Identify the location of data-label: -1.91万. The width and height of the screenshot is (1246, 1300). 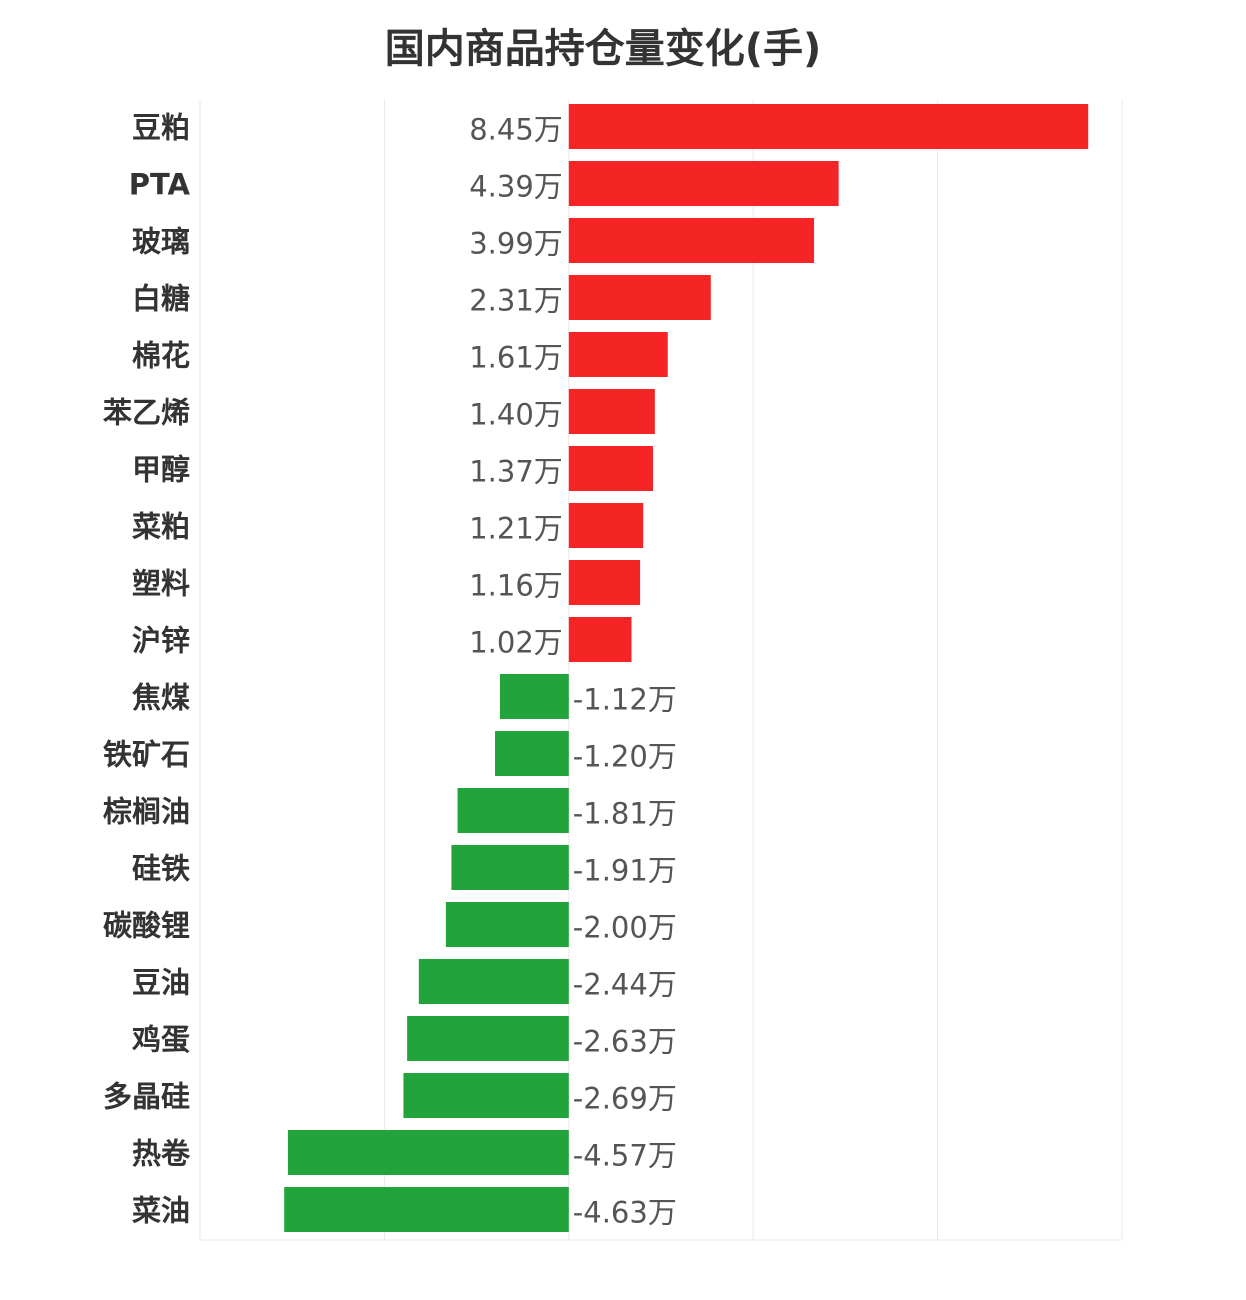
(625, 871).